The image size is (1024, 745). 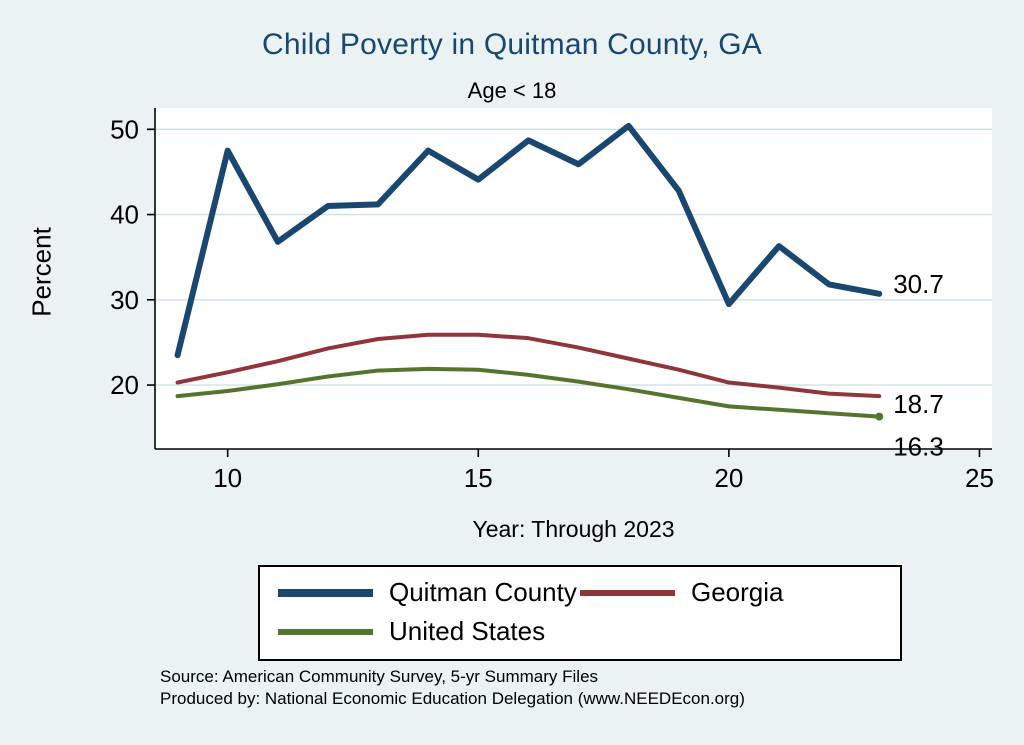 I want to click on legend-label: United States, so click(x=467, y=631).